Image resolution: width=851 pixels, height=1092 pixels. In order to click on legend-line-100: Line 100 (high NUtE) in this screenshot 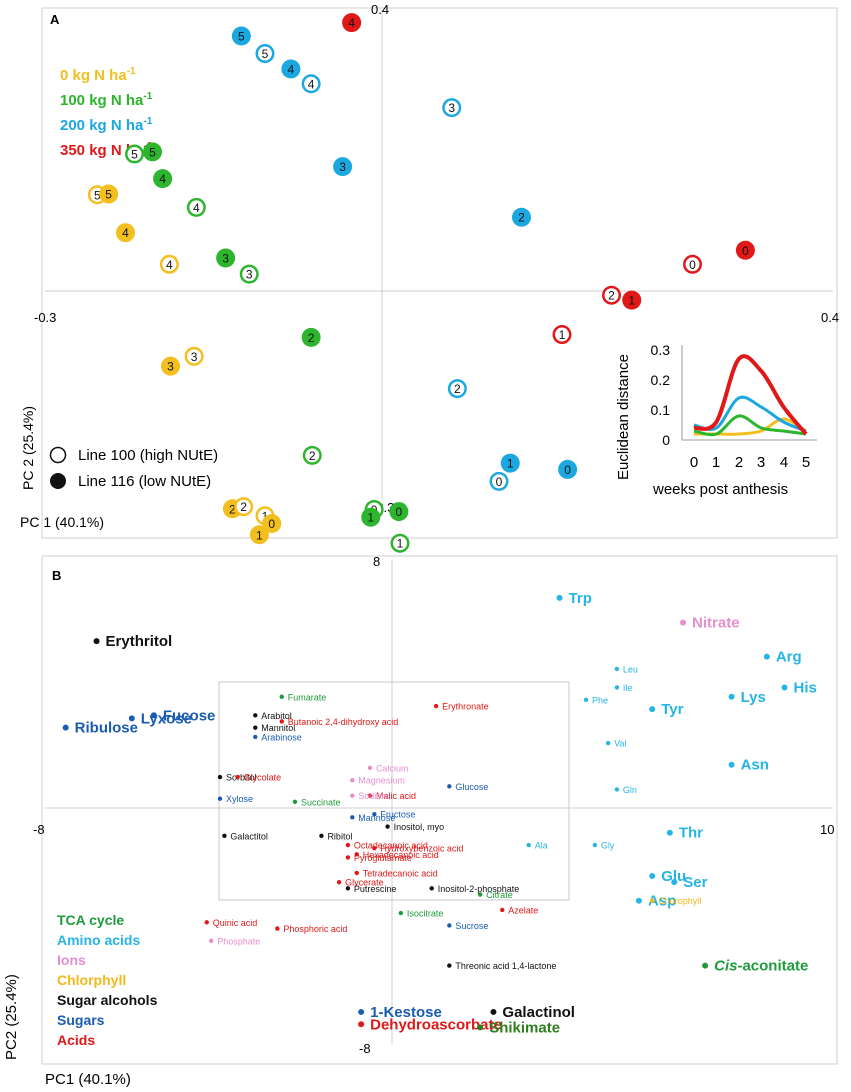, I will do `click(148, 455)`.